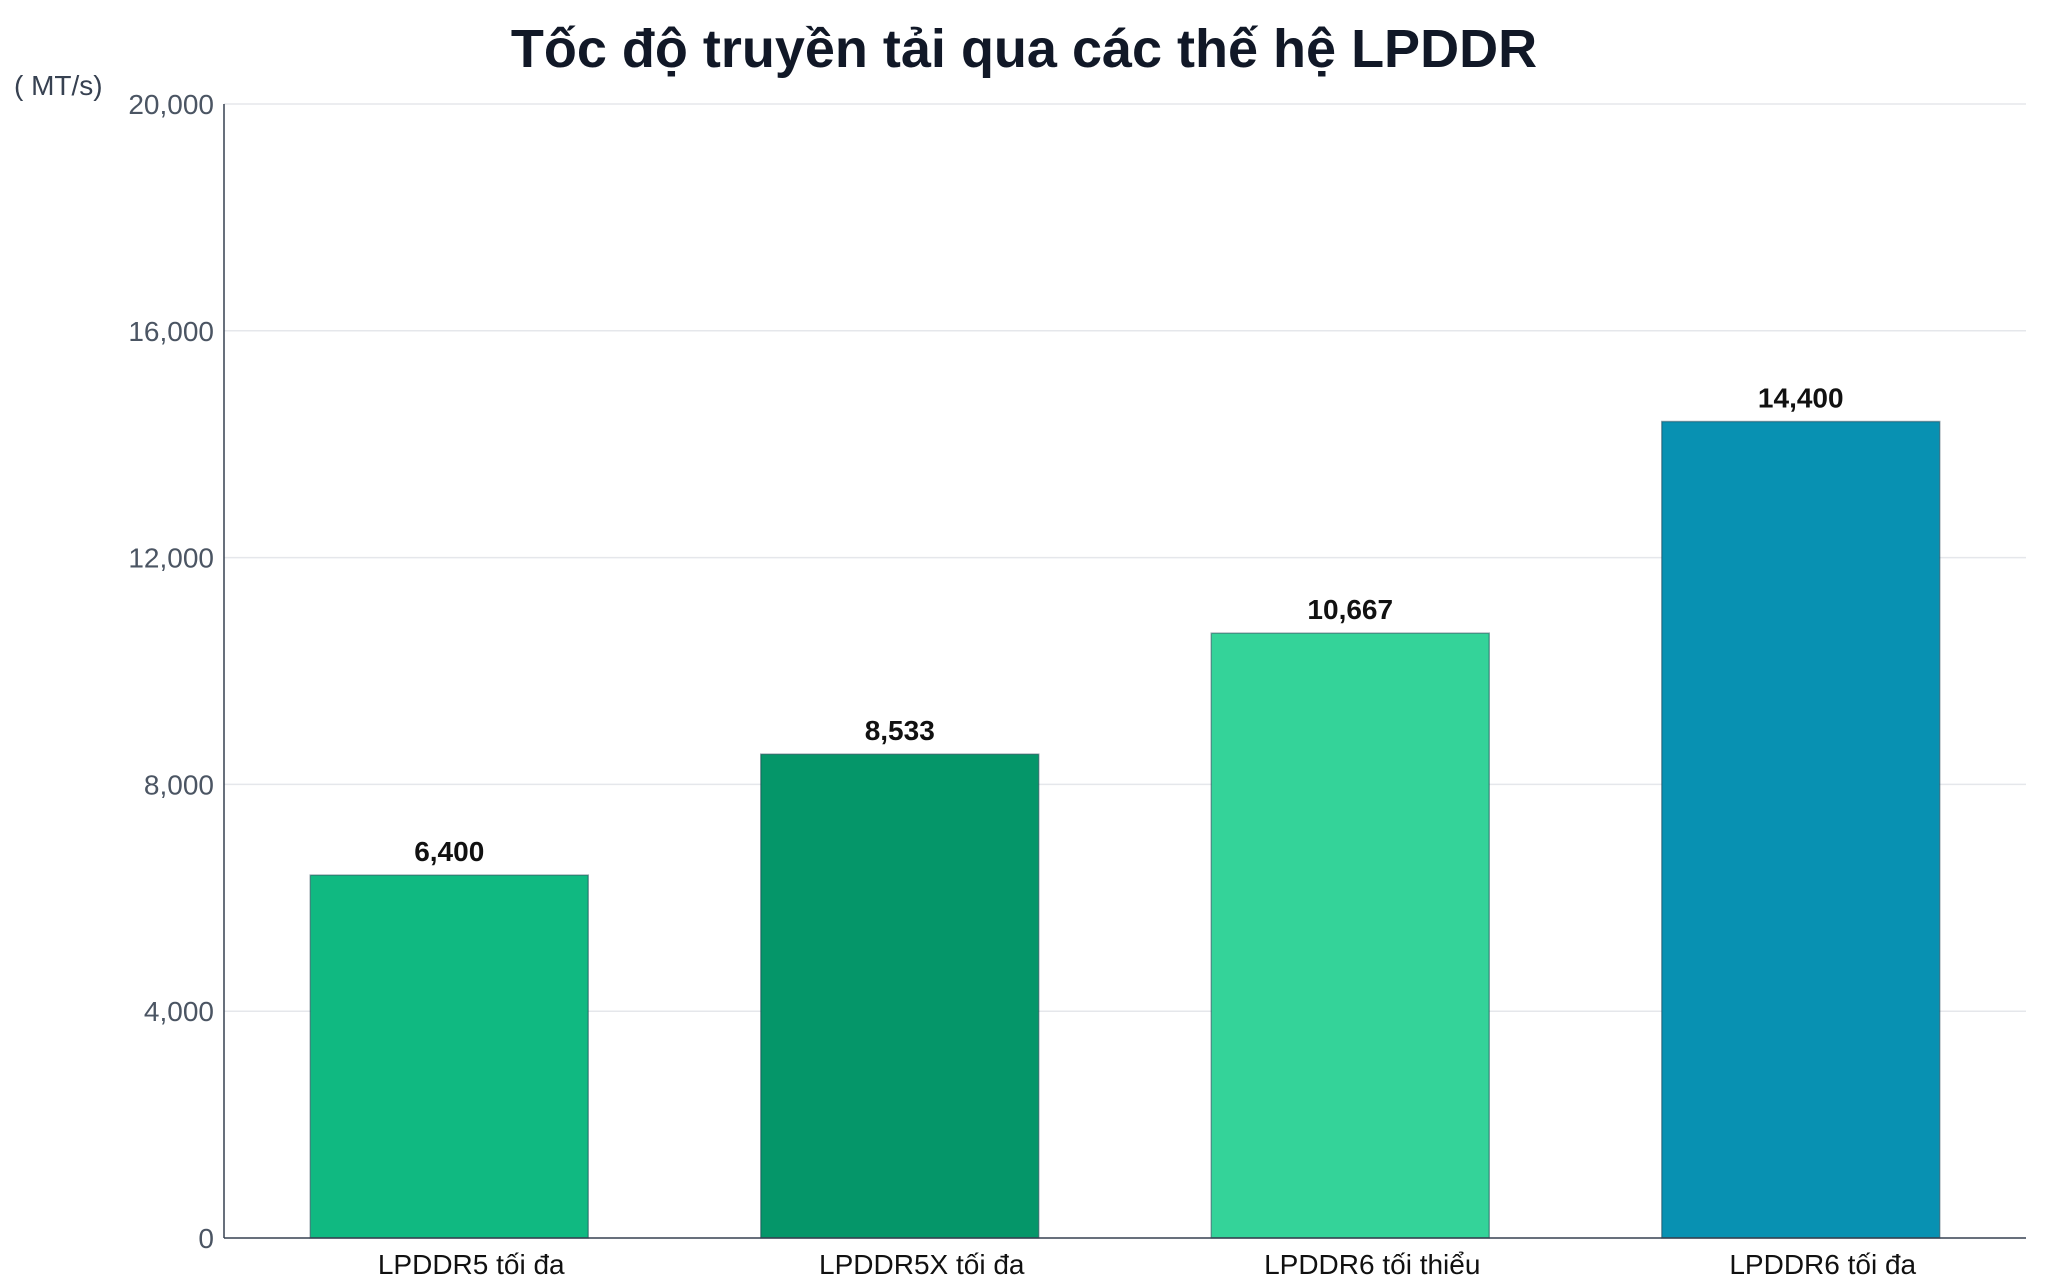  I want to click on y-tick-label: 20,000, so click(171, 104).